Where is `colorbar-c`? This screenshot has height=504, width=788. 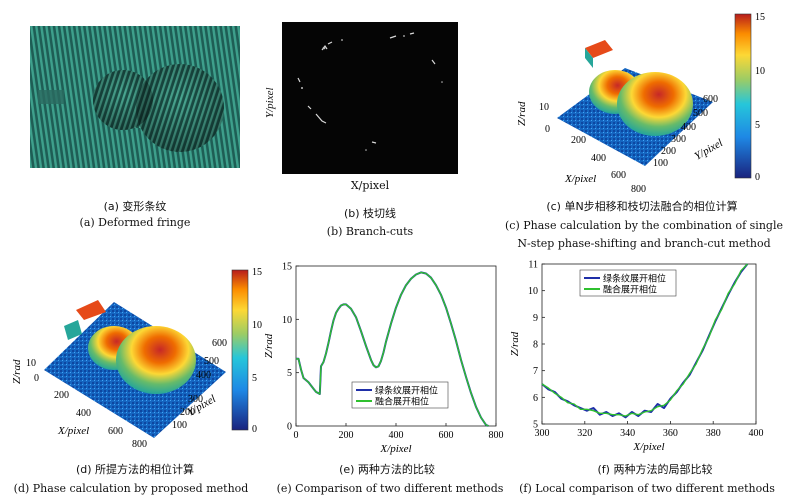 colorbar-c is located at coordinates (743, 96).